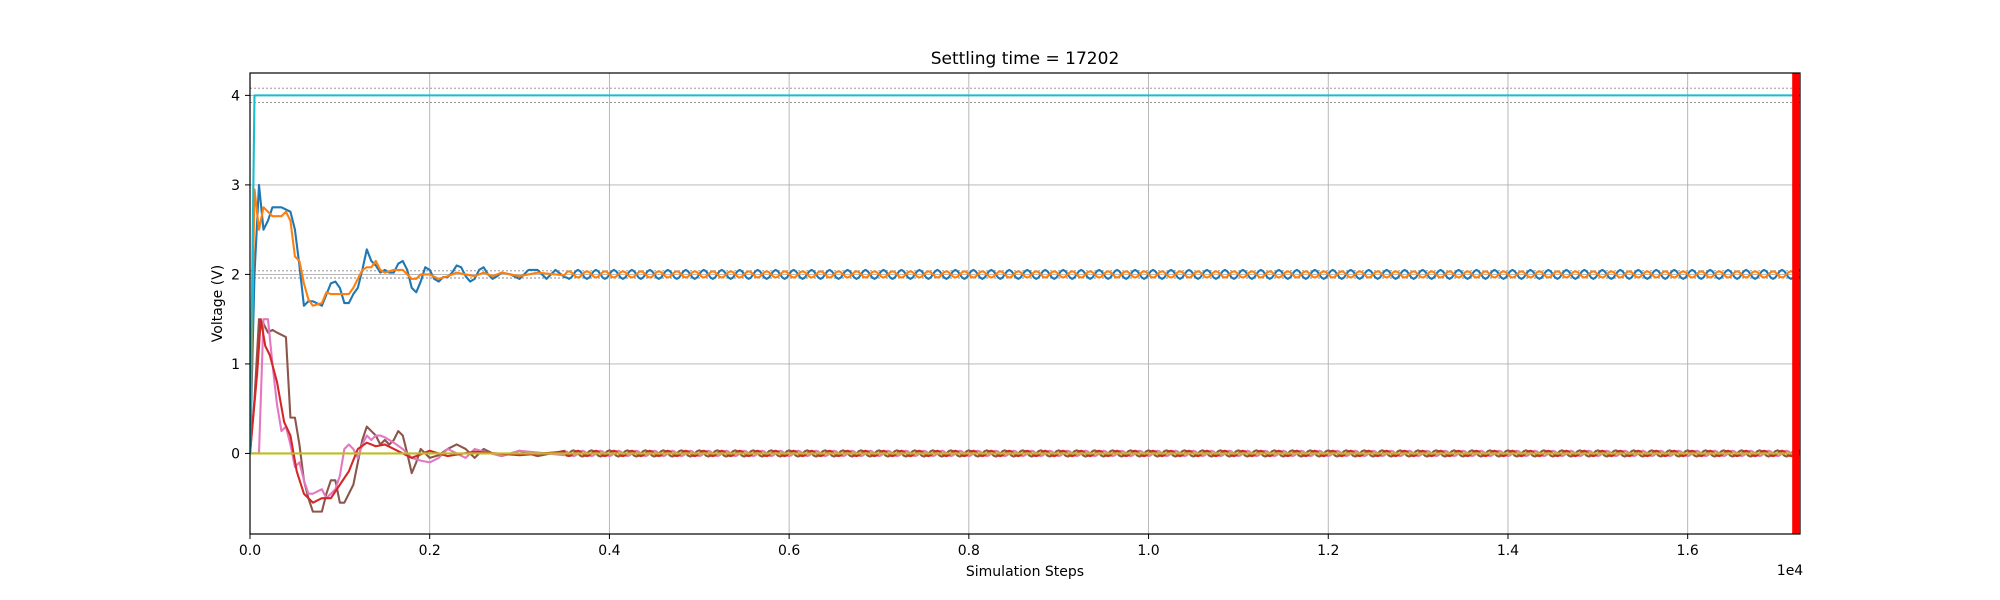 This screenshot has height=600, width=2000. What do you see at coordinates (969, 551) in the screenshot?
I see `x-tick-label: 0.8` at bounding box center [969, 551].